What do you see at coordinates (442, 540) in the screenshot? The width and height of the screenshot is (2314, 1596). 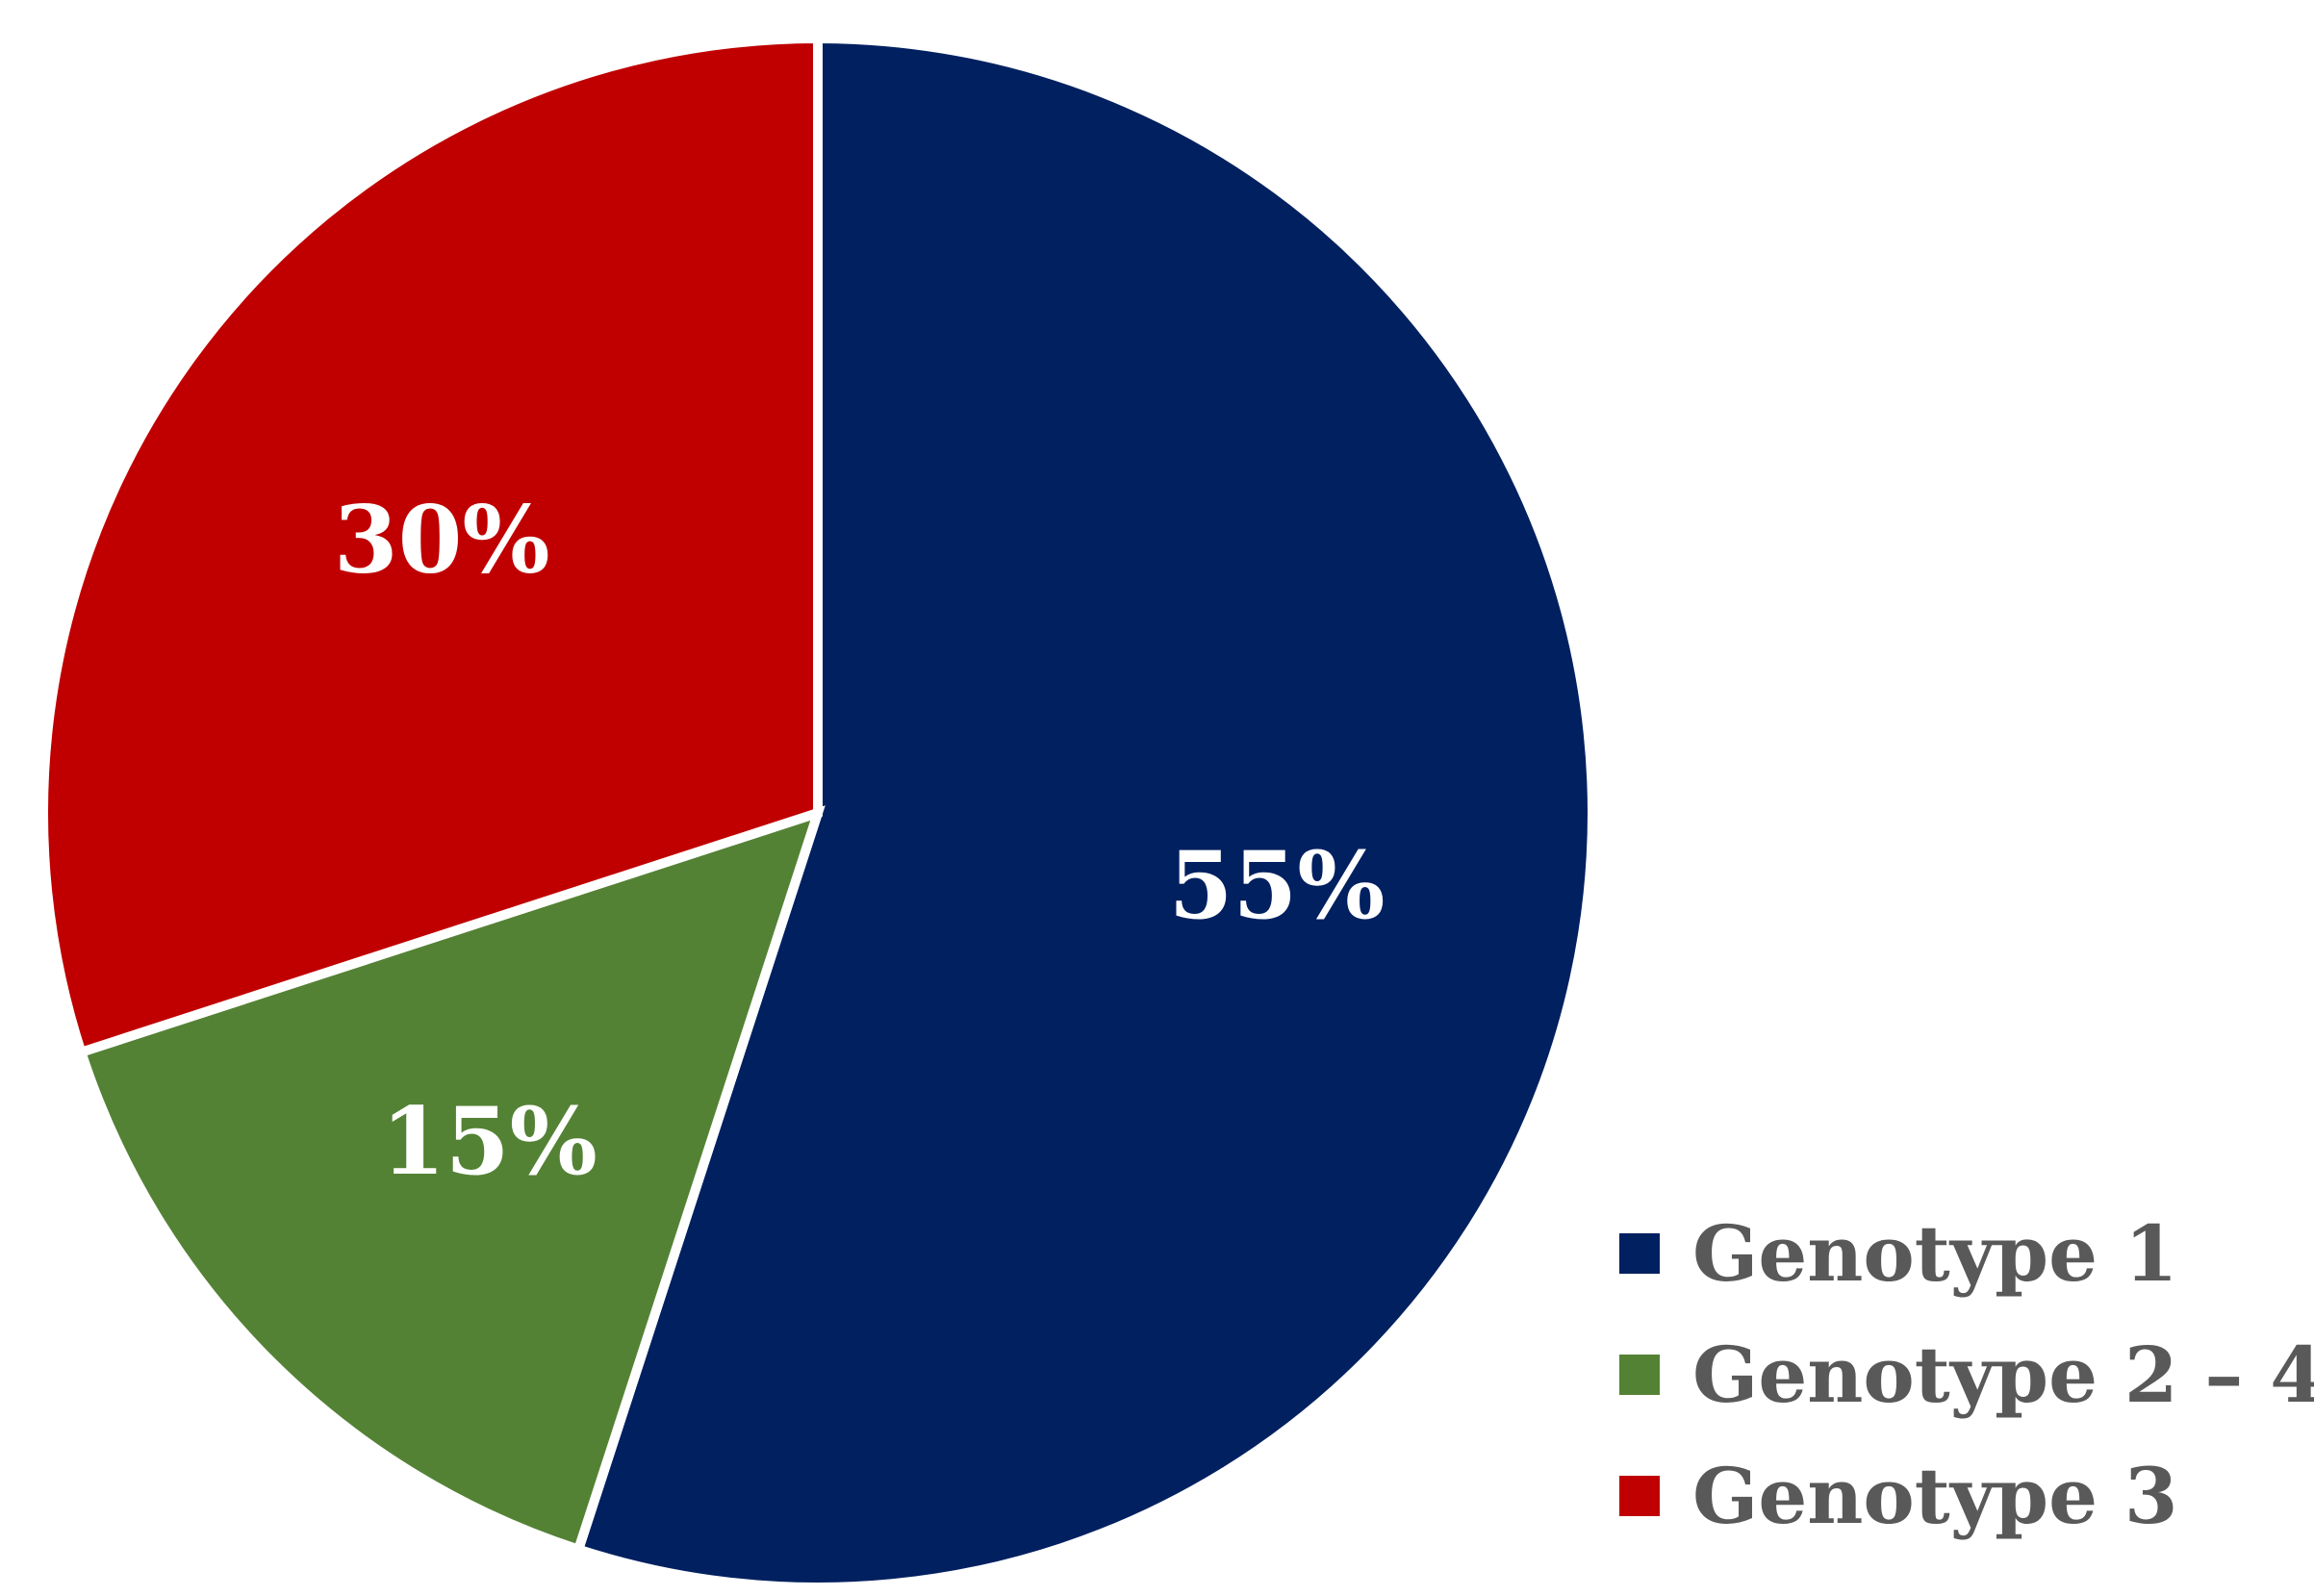 I see `slice-data-label: 30%` at bounding box center [442, 540].